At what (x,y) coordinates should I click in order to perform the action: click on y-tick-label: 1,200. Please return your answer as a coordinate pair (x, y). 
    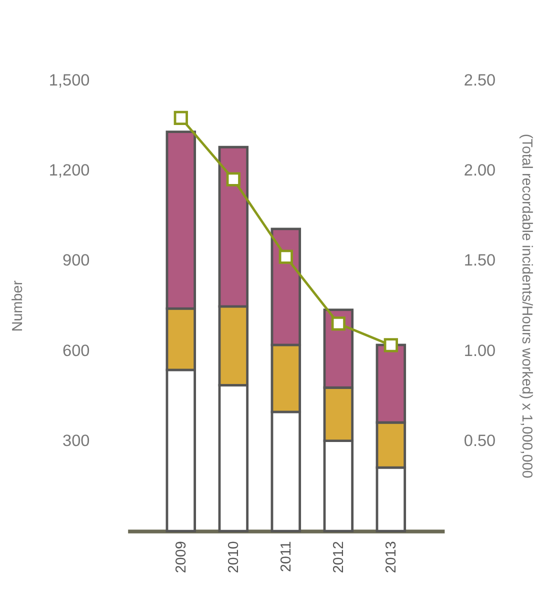
    Looking at the image, I should click on (69, 171).